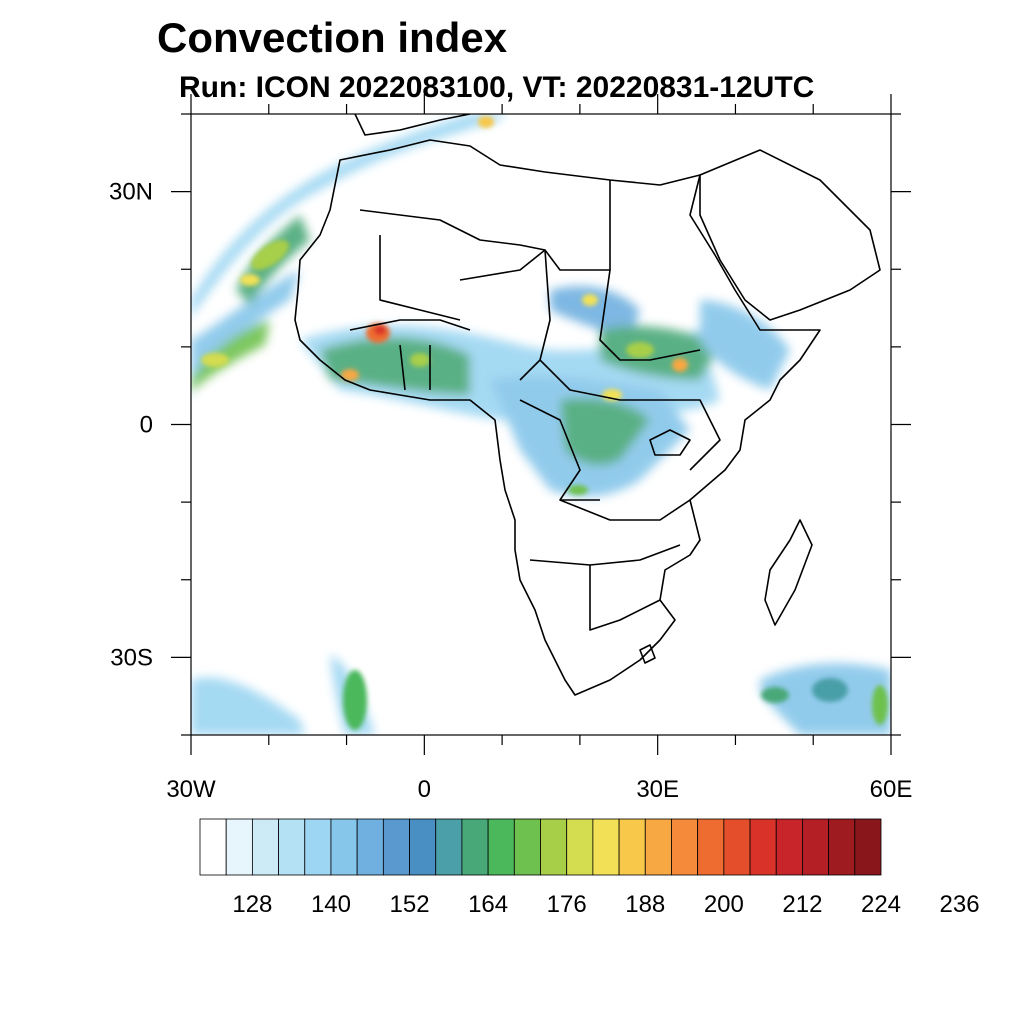 This screenshot has height=1024, width=1024. What do you see at coordinates (488, 904) in the screenshot?
I see `colorbar-tick-label: 164` at bounding box center [488, 904].